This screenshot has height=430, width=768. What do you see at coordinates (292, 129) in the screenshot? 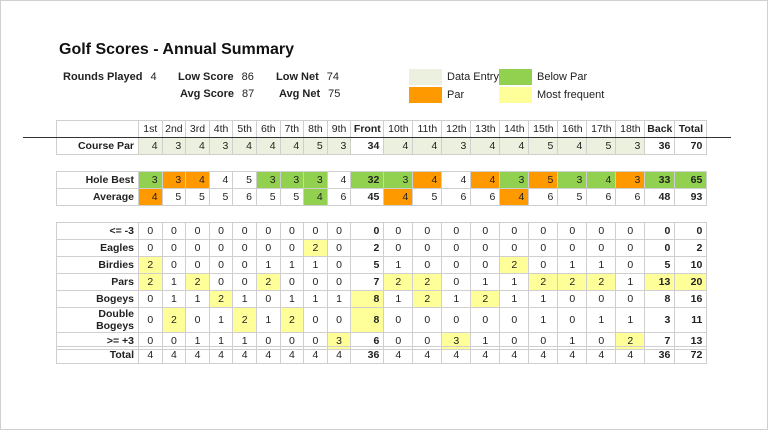
I see `col-header: 7th` at bounding box center [292, 129].